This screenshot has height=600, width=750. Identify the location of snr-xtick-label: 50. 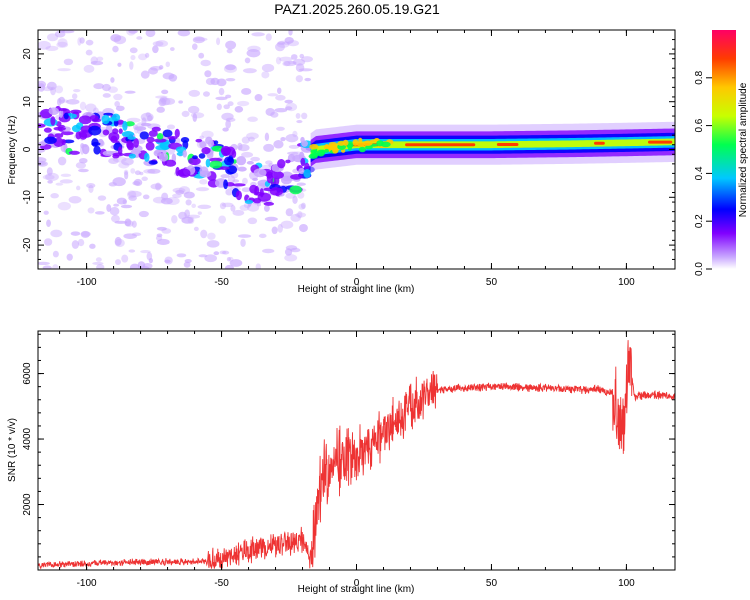
(492, 583).